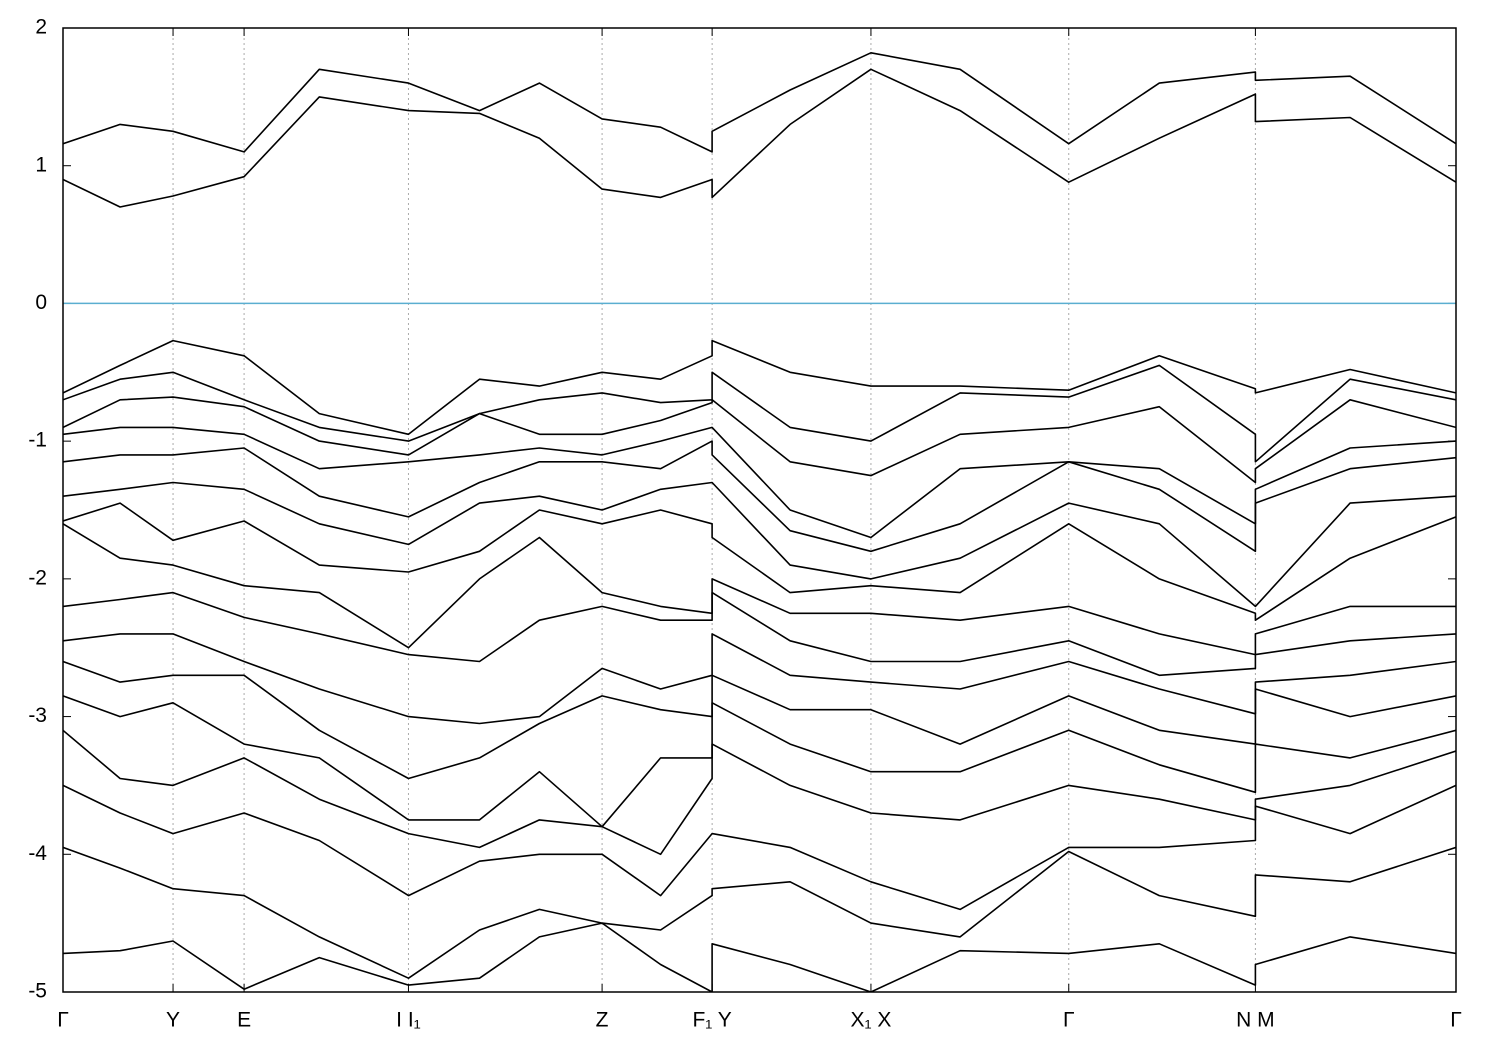 This screenshot has height=1050, width=1500. What do you see at coordinates (173, 1020) in the screenshot?
I see `x-tick-label: Y` at bounding box center [173, 1020].